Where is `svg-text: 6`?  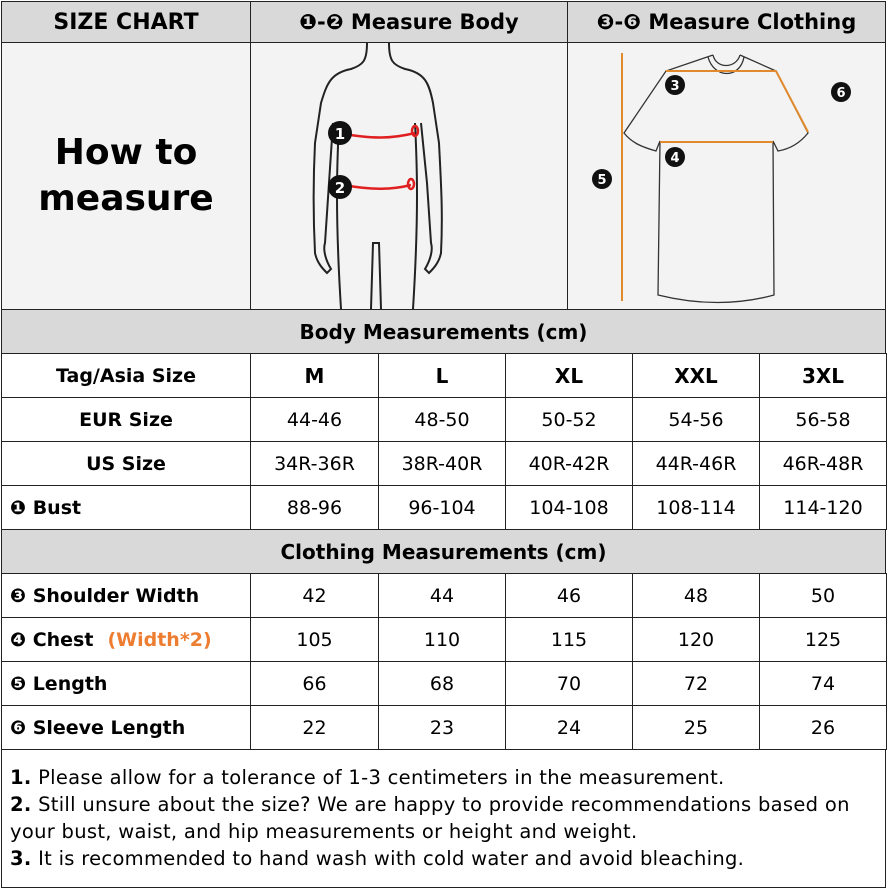 svg-text: 6 is located at coordinates (840, 93).